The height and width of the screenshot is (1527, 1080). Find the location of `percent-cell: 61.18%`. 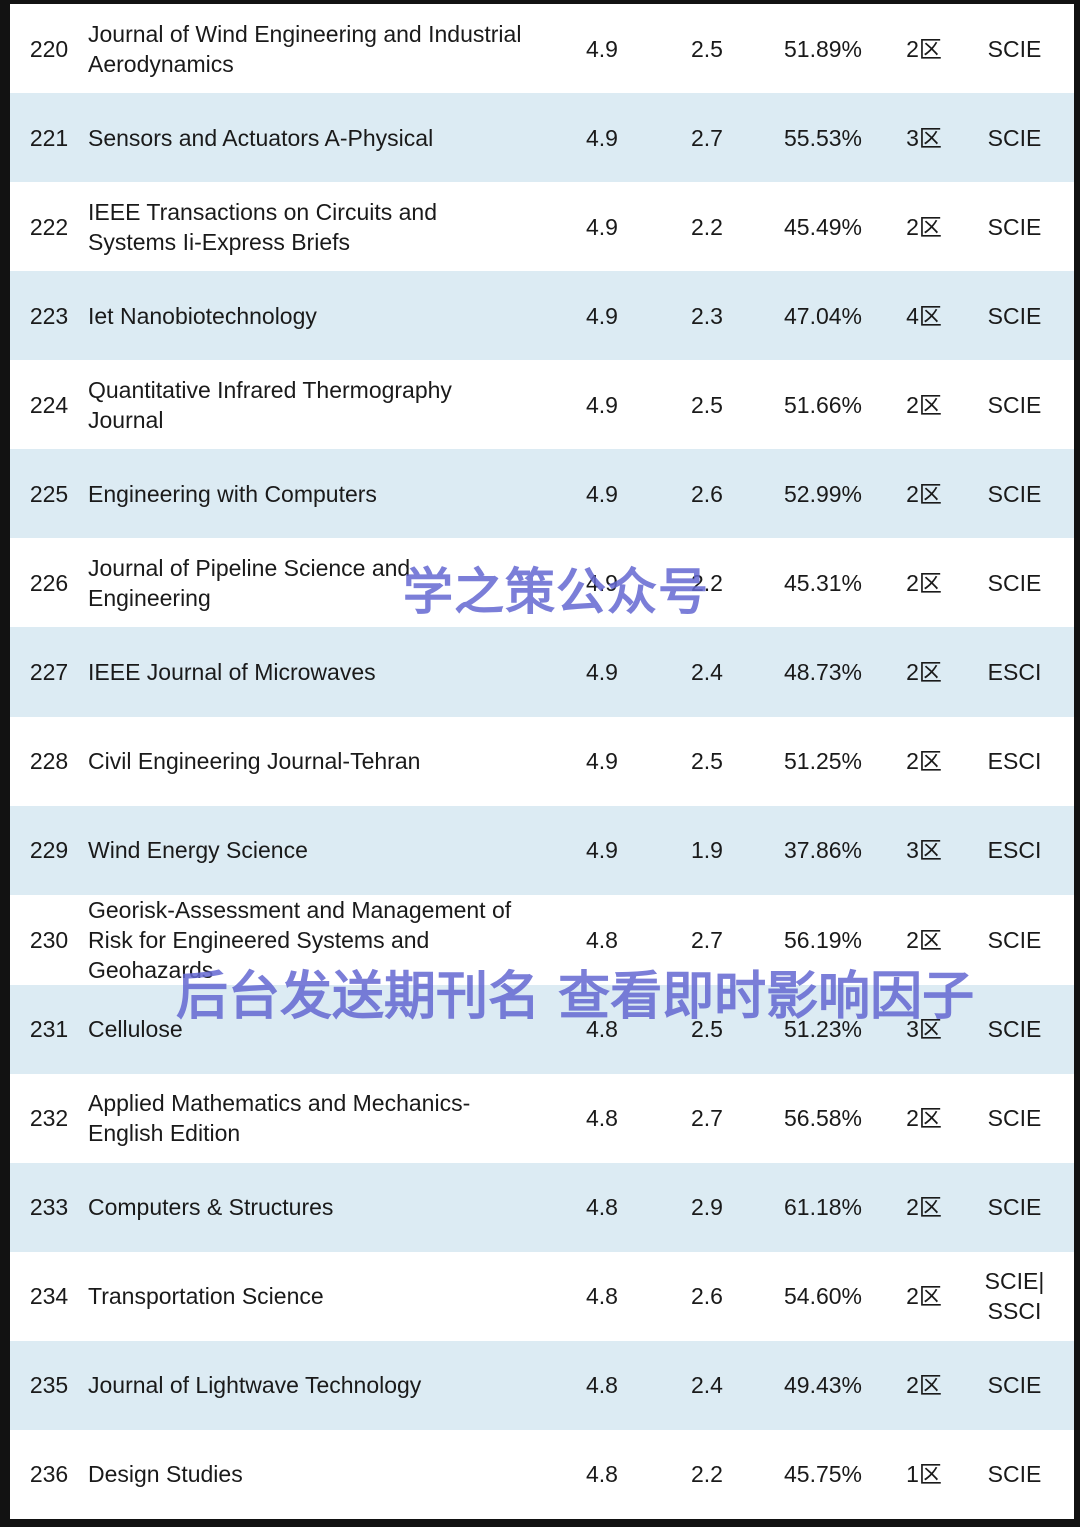

percent-cell: 61.18% is located at coordinates (822, 1207).